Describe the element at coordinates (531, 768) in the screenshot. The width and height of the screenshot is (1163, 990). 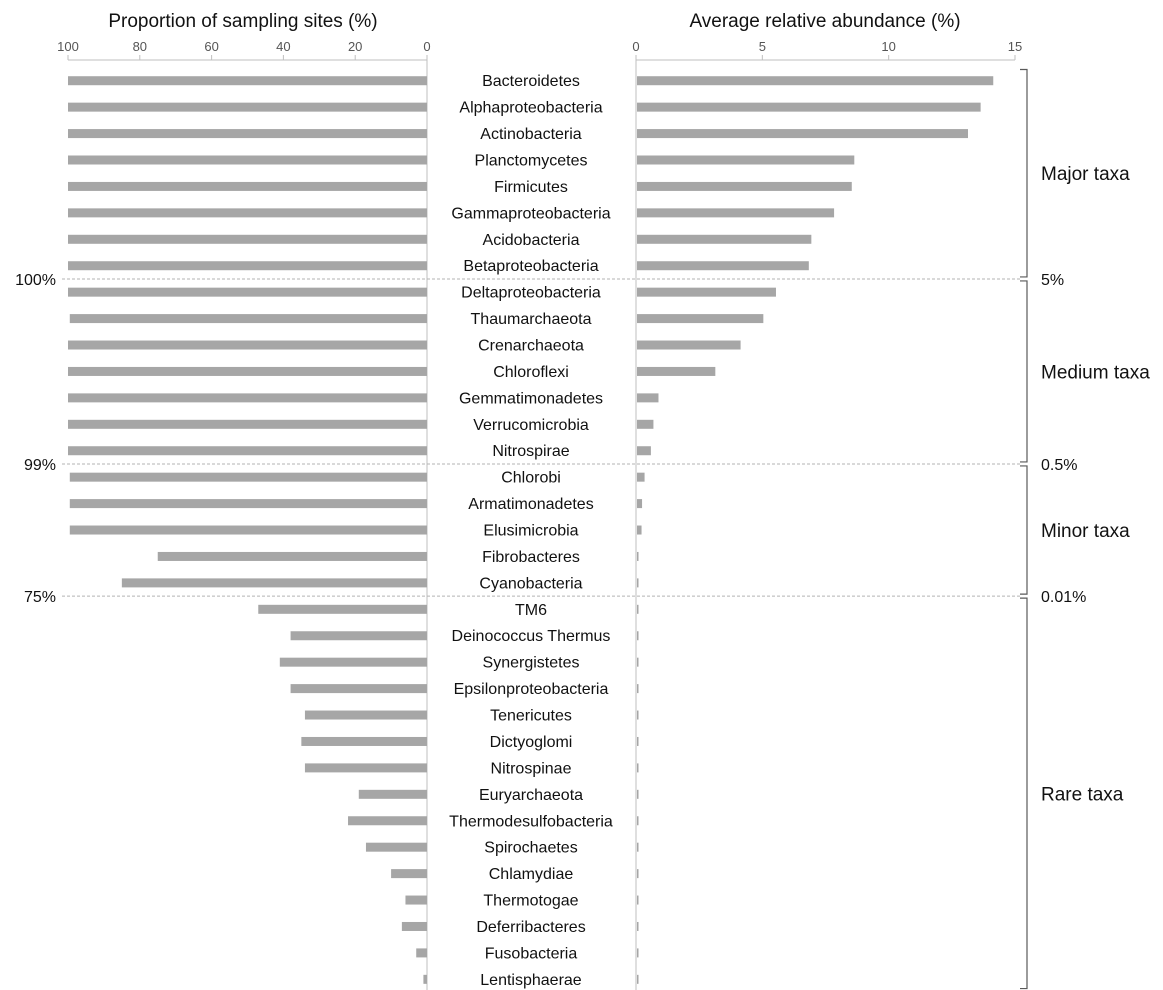
I see `category-label: Nitrospinae` at that location.